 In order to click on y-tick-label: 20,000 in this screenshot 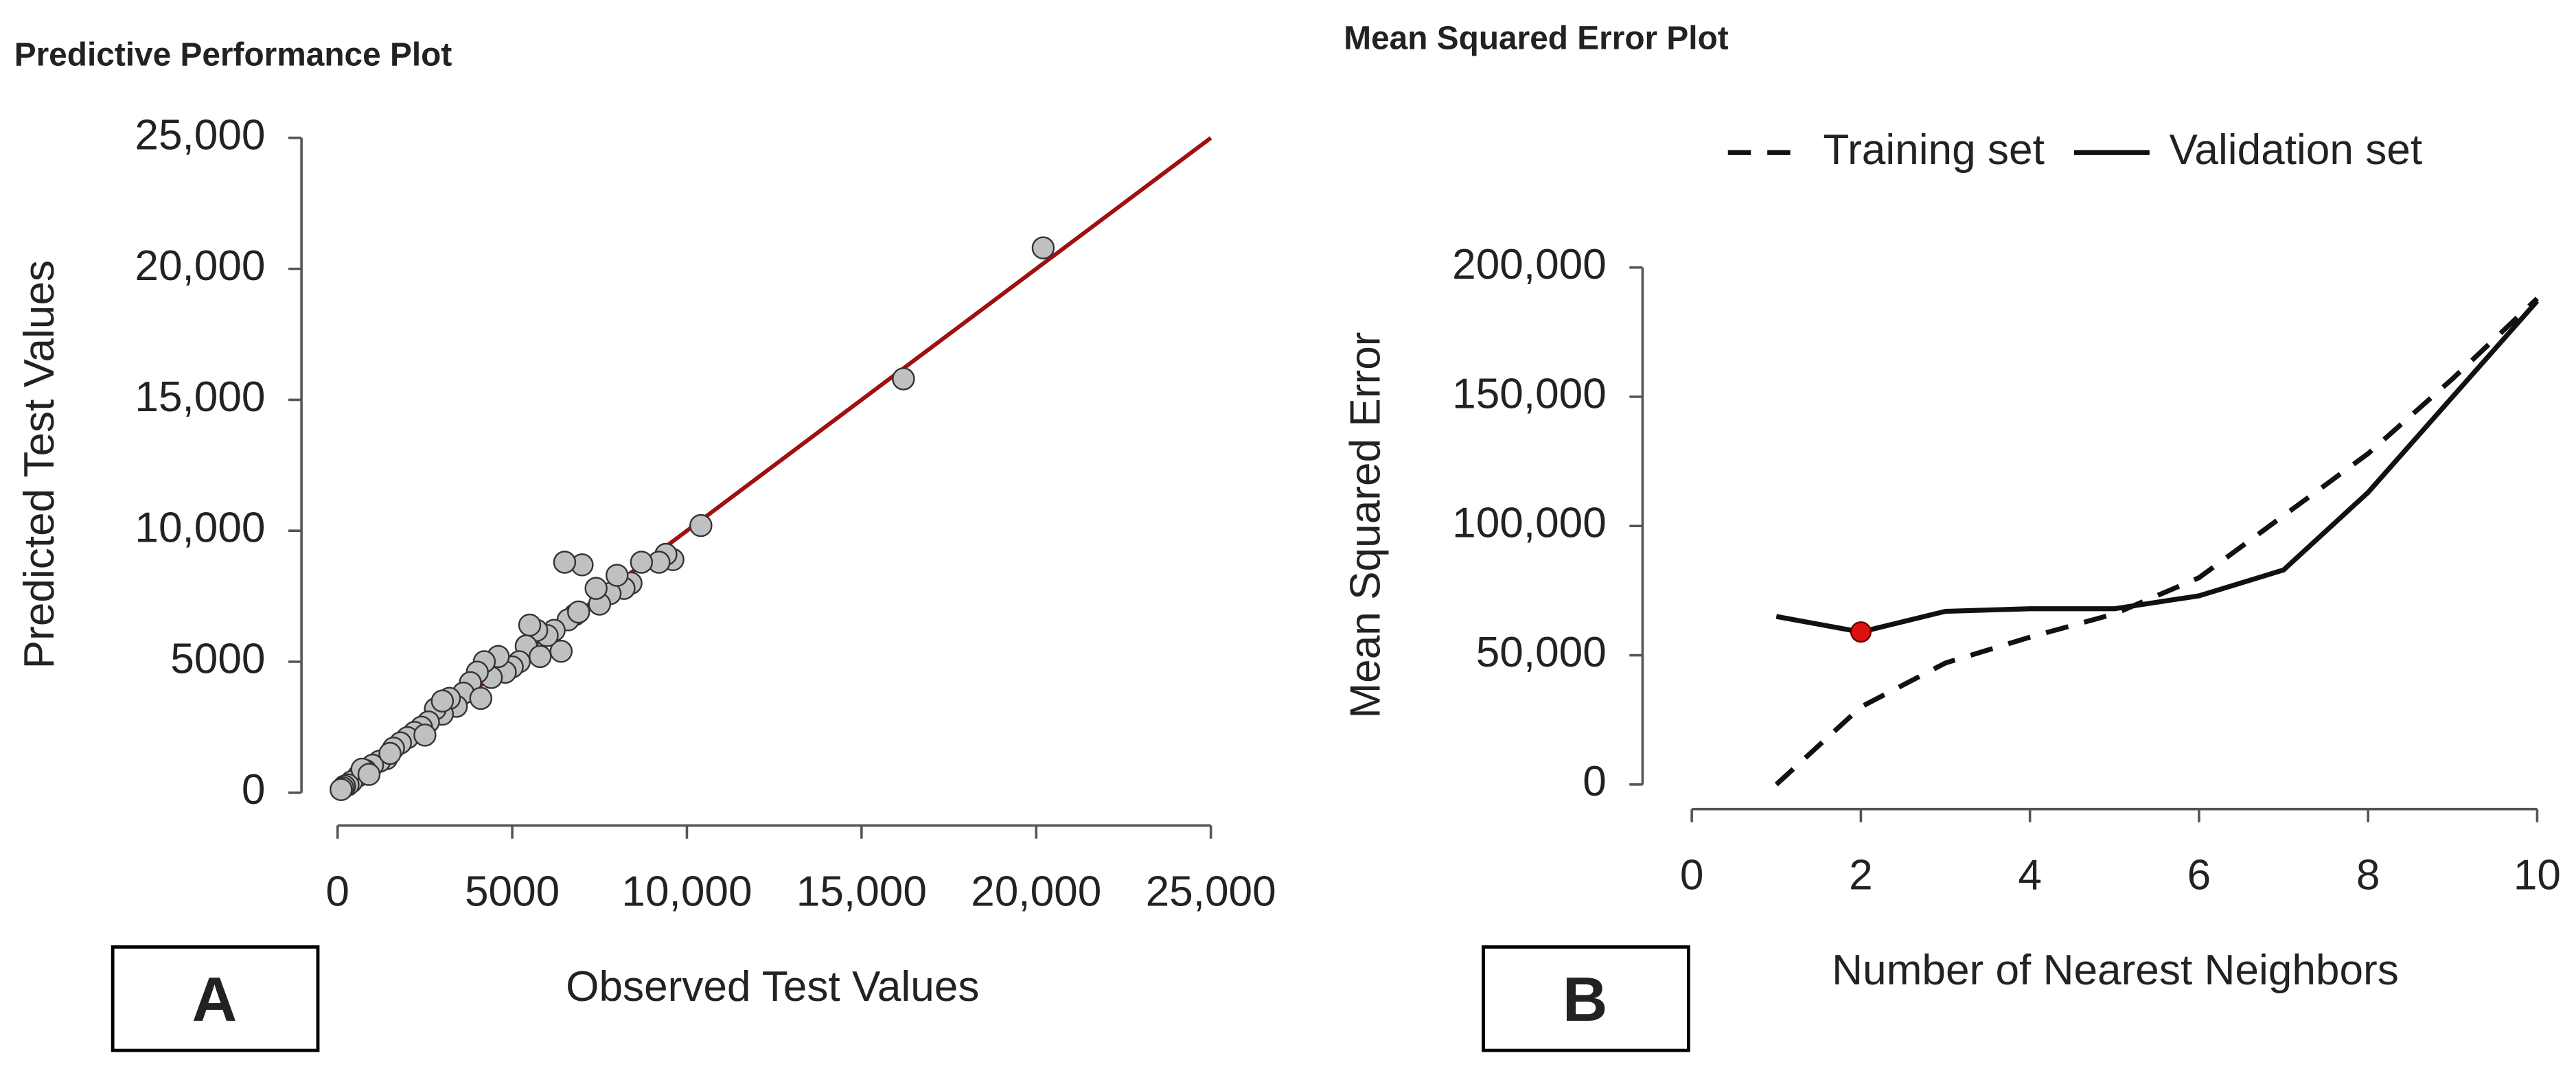, I will do `click(200, 266)`.